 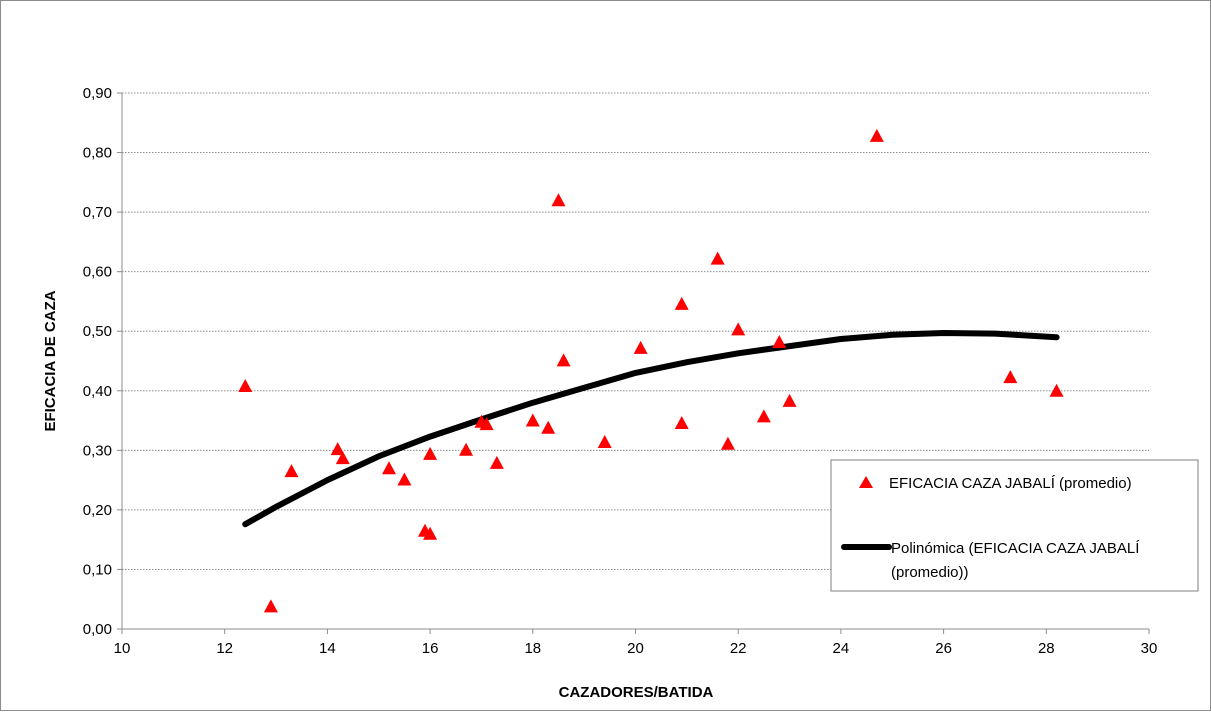 I want to click on legend-box, so click(x=1014, y=525).